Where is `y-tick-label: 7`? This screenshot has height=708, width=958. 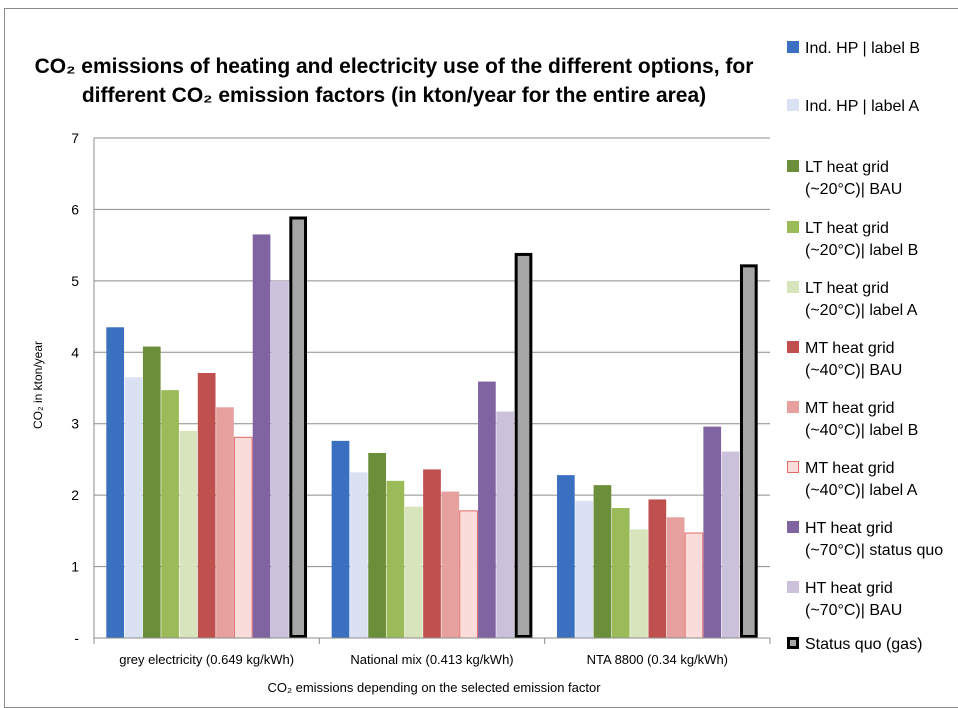
y-tick-label: 7 is located at coordinates (75, 138).